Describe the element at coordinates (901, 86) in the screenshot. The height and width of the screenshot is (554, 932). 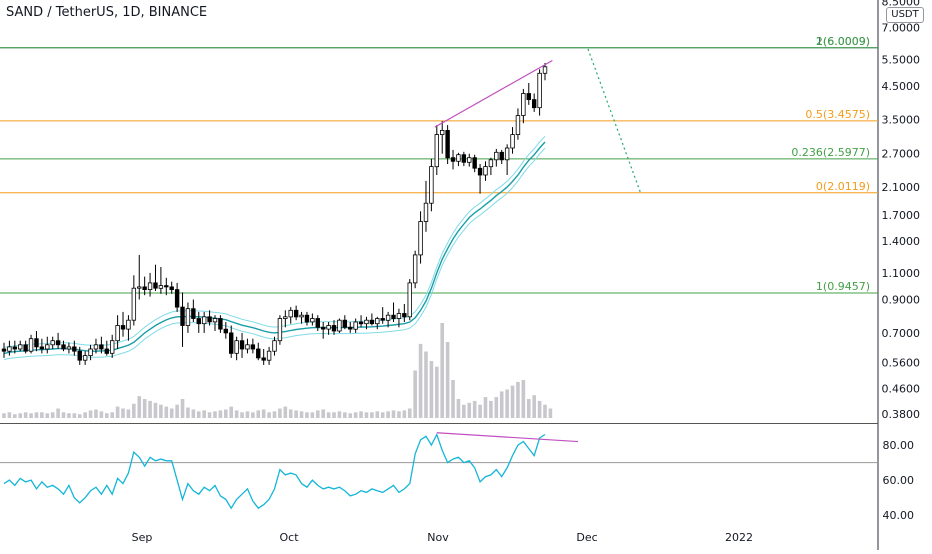
I see `price-tick-label: 4.5000` at that location.